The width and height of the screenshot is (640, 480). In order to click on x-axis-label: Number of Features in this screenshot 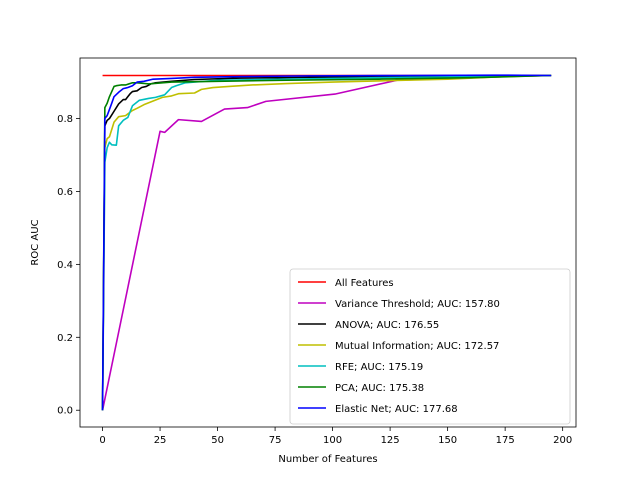, I will do `click(327, 459)`.